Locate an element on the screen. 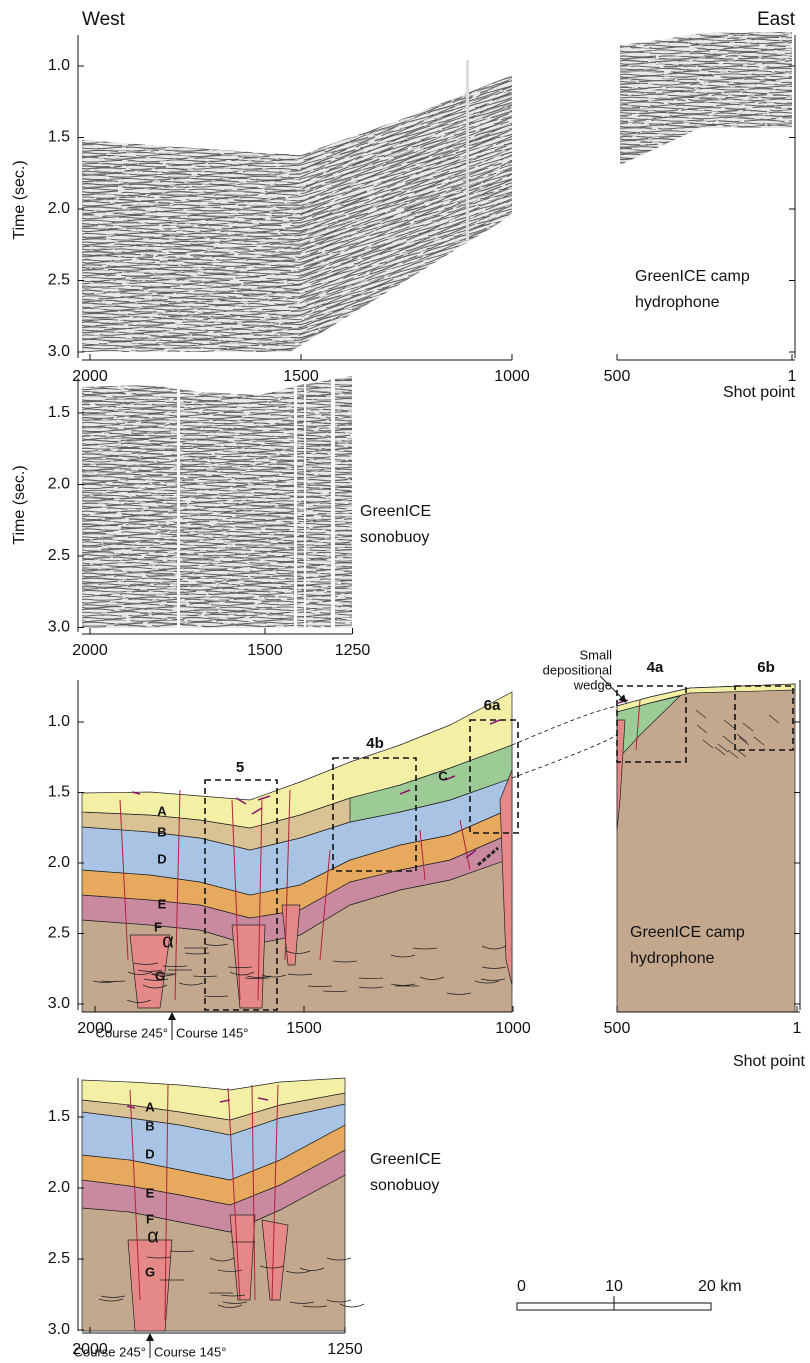 The height and width of the screenshot is (1363, 810). unit-label: D is located at coordinates (161, 858).